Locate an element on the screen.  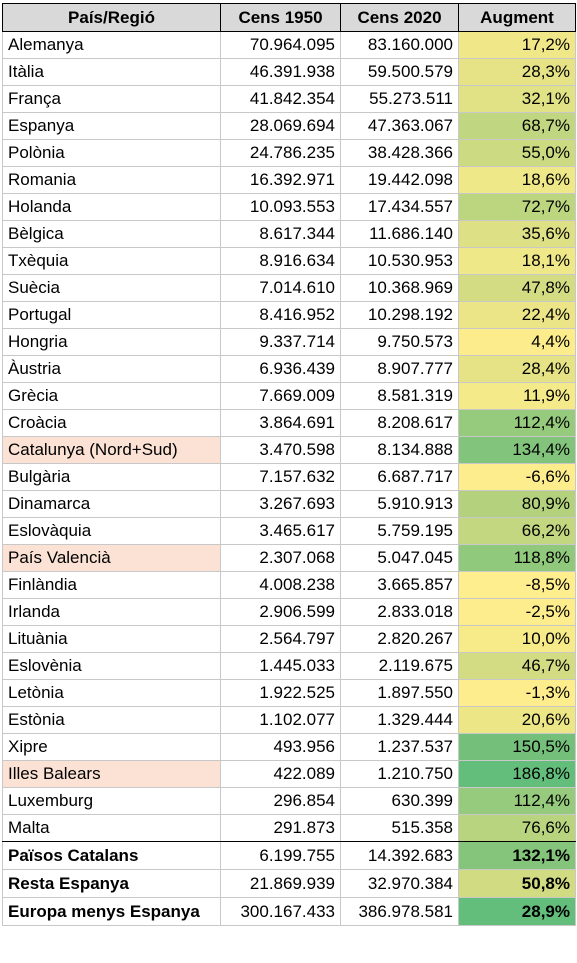
census-1950-value: 1.922.525 is located at coordinates (280, 693).